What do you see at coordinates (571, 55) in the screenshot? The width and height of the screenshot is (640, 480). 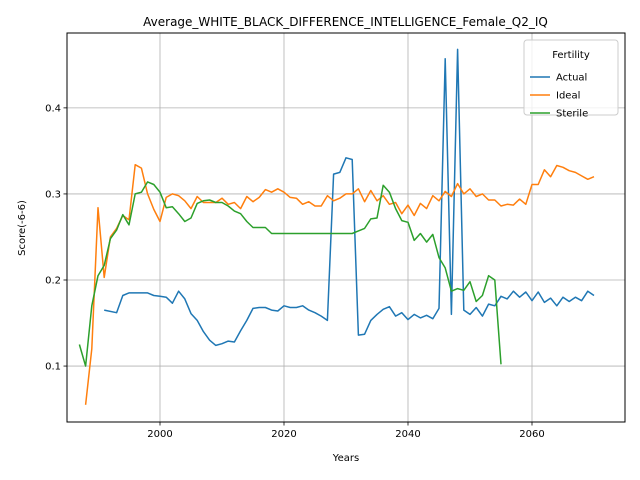 I see `legend-title: Fertility` at bounding box center [571, 55].